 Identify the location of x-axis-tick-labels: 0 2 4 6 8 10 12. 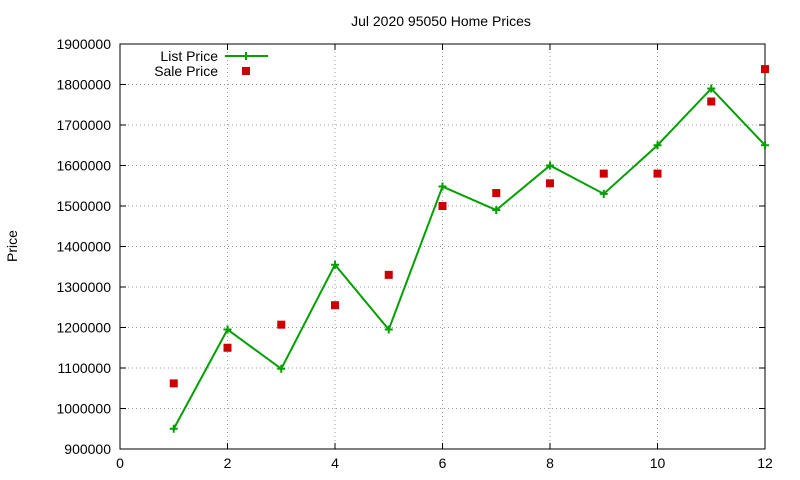
(444, 463).